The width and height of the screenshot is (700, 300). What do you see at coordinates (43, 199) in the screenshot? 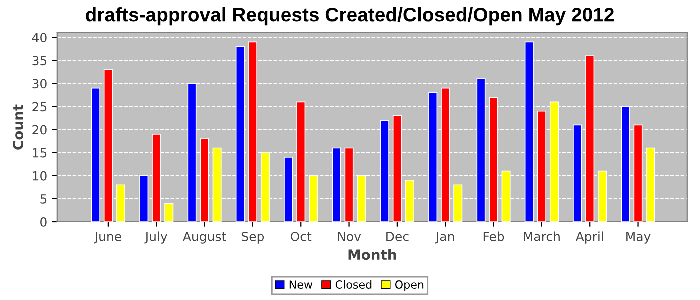
I see `y-tick-label: 5` at bounding box center [43, 199].